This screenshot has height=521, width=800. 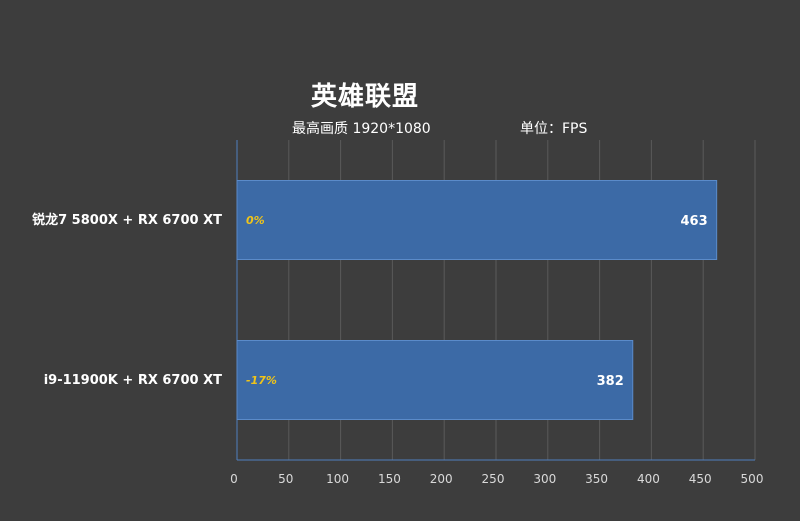 I want to click on x-tick-label: 0, so click(x=234, y=479).